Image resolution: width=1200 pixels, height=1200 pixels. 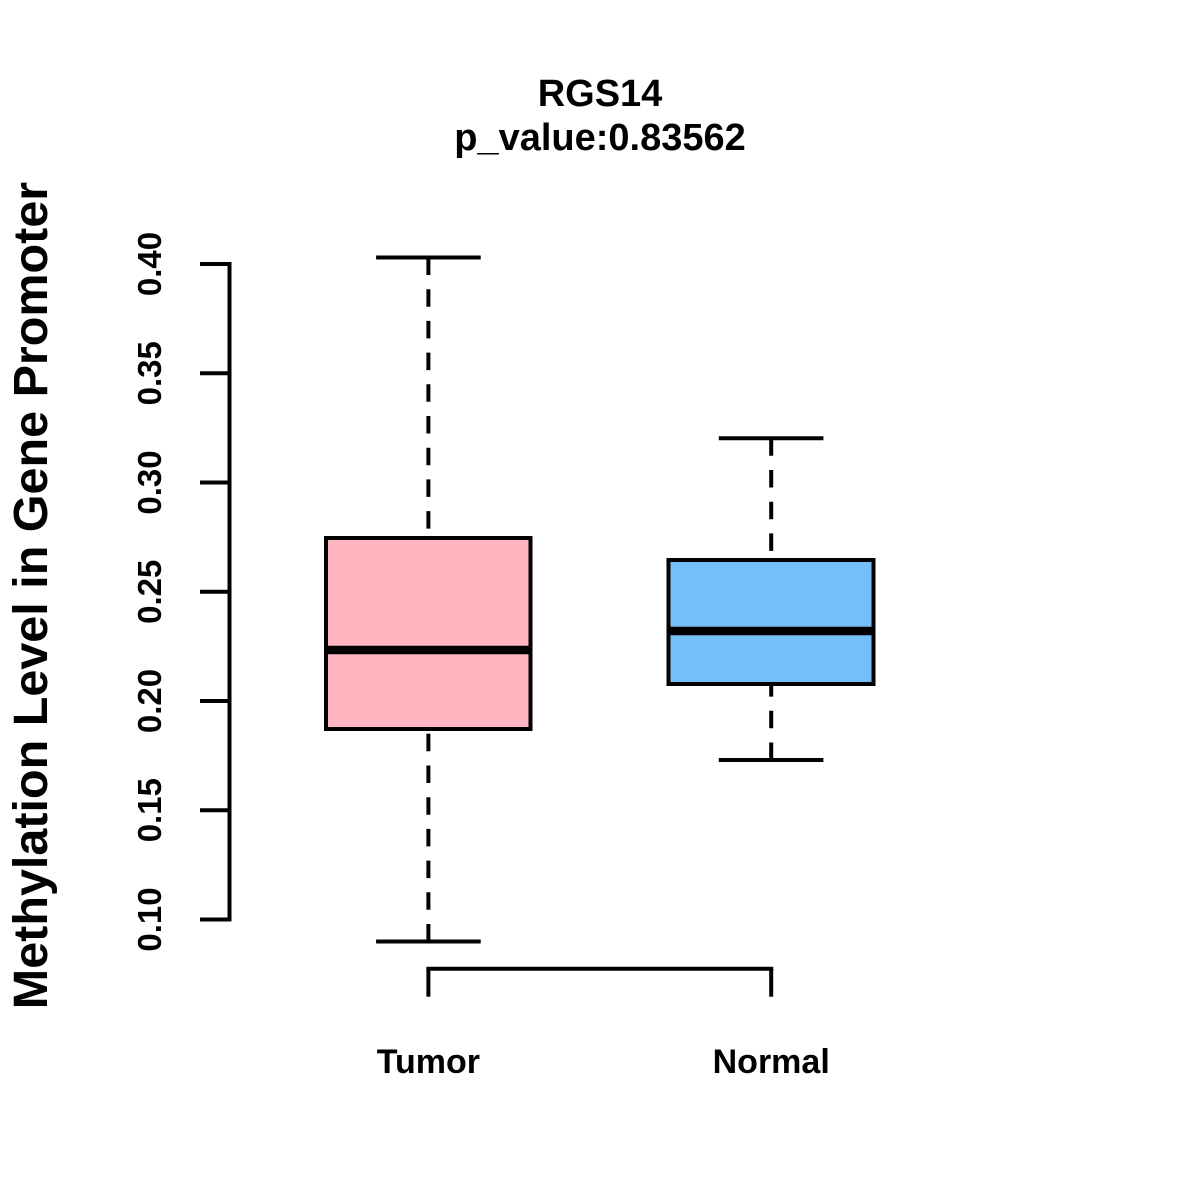 I want to click on svg-text: Normal, so click(x=771, y=1062).